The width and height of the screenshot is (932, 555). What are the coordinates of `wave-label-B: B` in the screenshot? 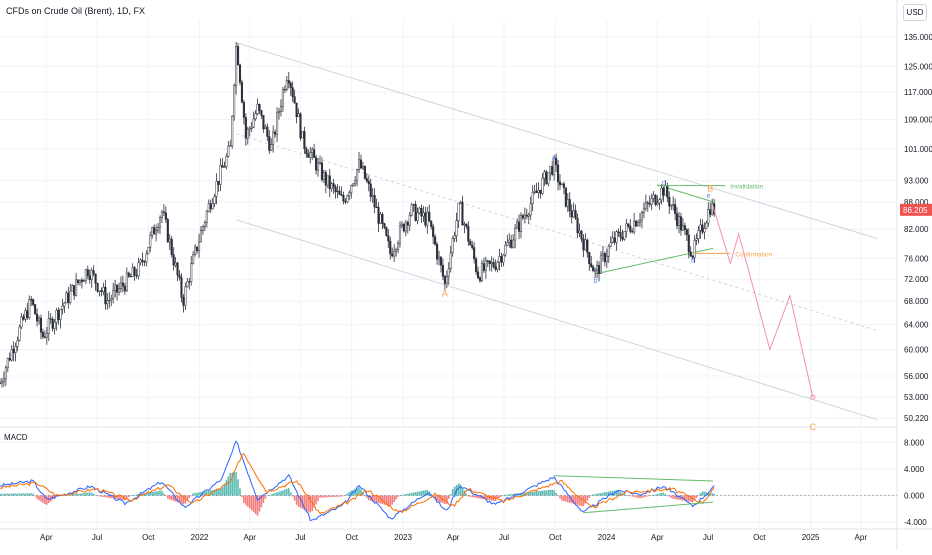 It's located at (710, 188).